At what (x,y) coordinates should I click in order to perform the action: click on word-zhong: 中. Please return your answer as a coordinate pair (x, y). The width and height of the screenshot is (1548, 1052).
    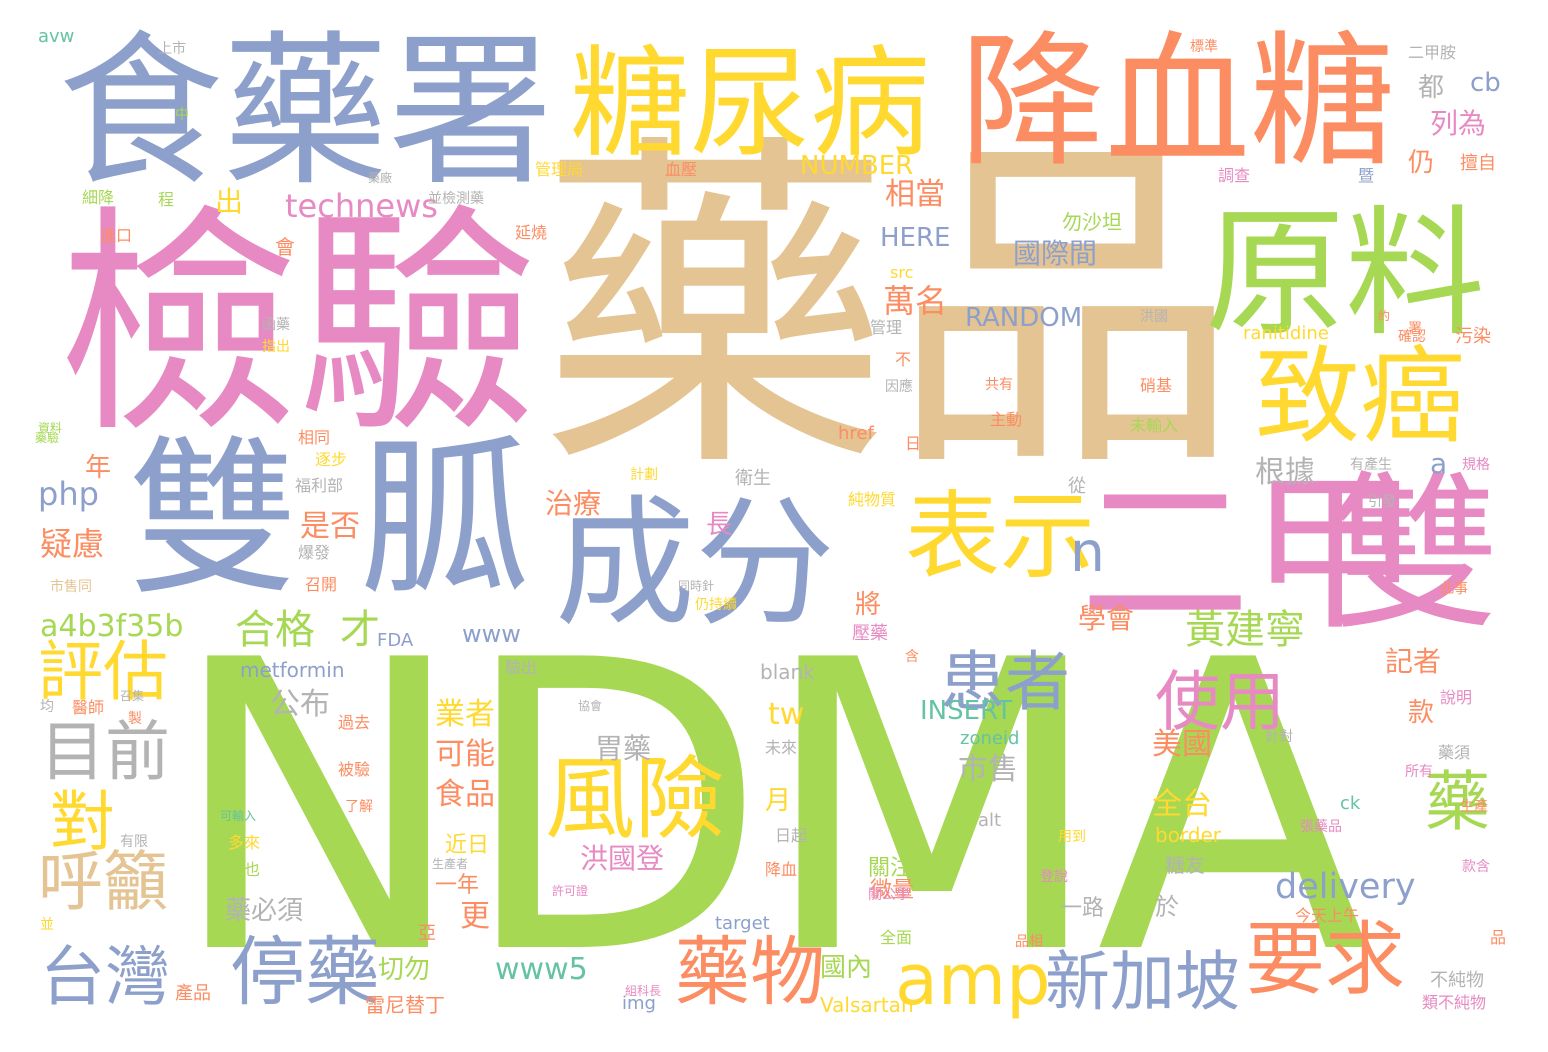
    Looking at the image, I should click on (182, 115).